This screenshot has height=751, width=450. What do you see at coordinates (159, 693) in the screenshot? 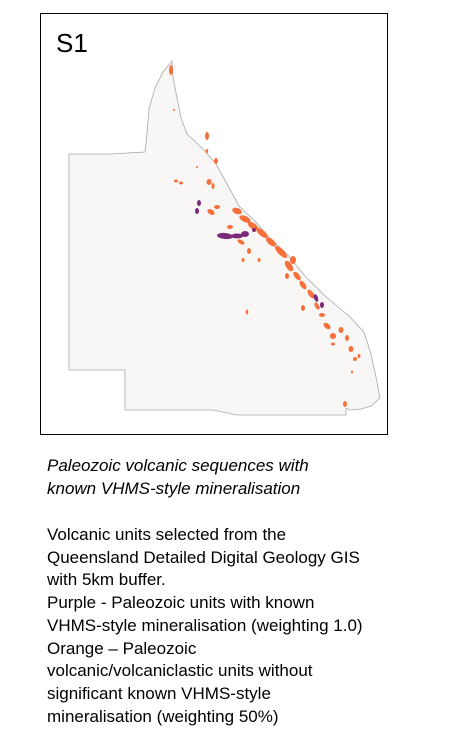
I see `caption-body-line: significant known VHMS-style` at bounding box center [159, 693].